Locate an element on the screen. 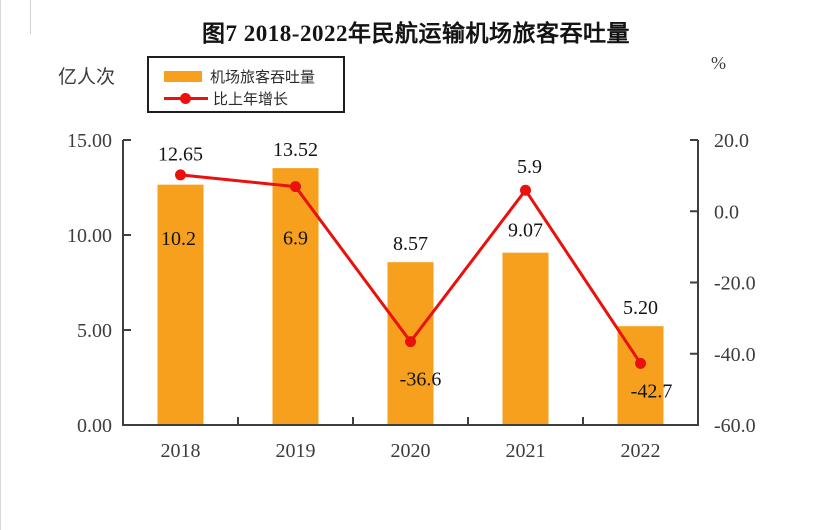 This screenshot has width=830, height=530. right-axis-tick-label: -20.0 is located at coordinates (735, 284).